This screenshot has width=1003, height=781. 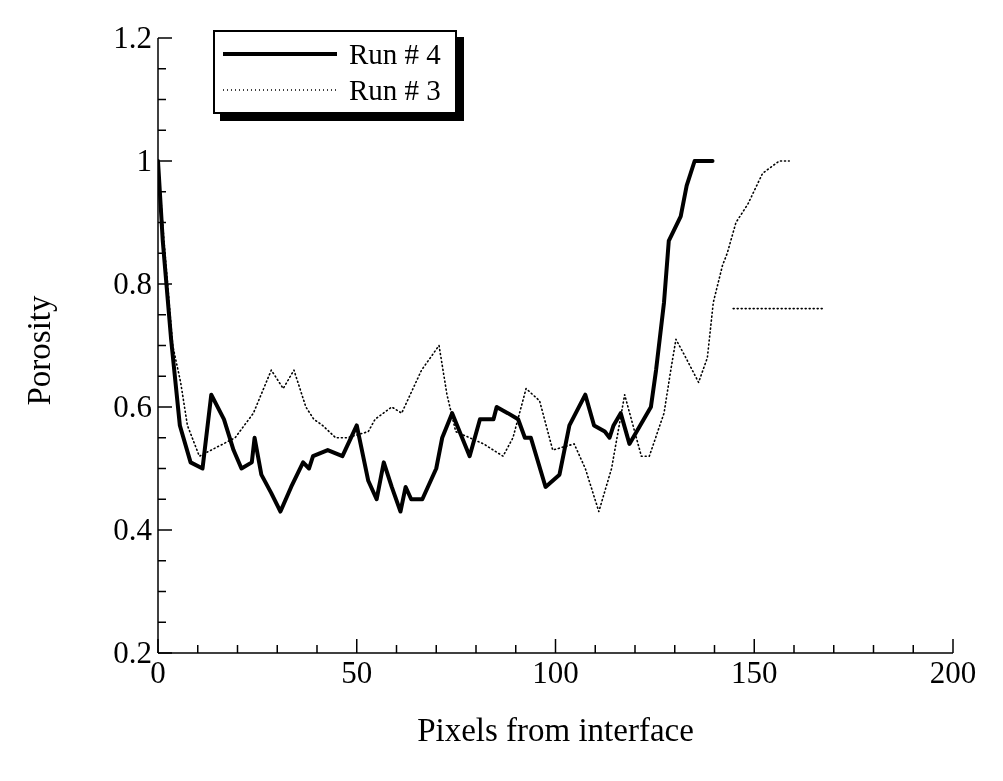 What do you see at coordinates (158, 672) in the screenshot?
I see `x-tick-label: 0` at bounding box center [158, 672].